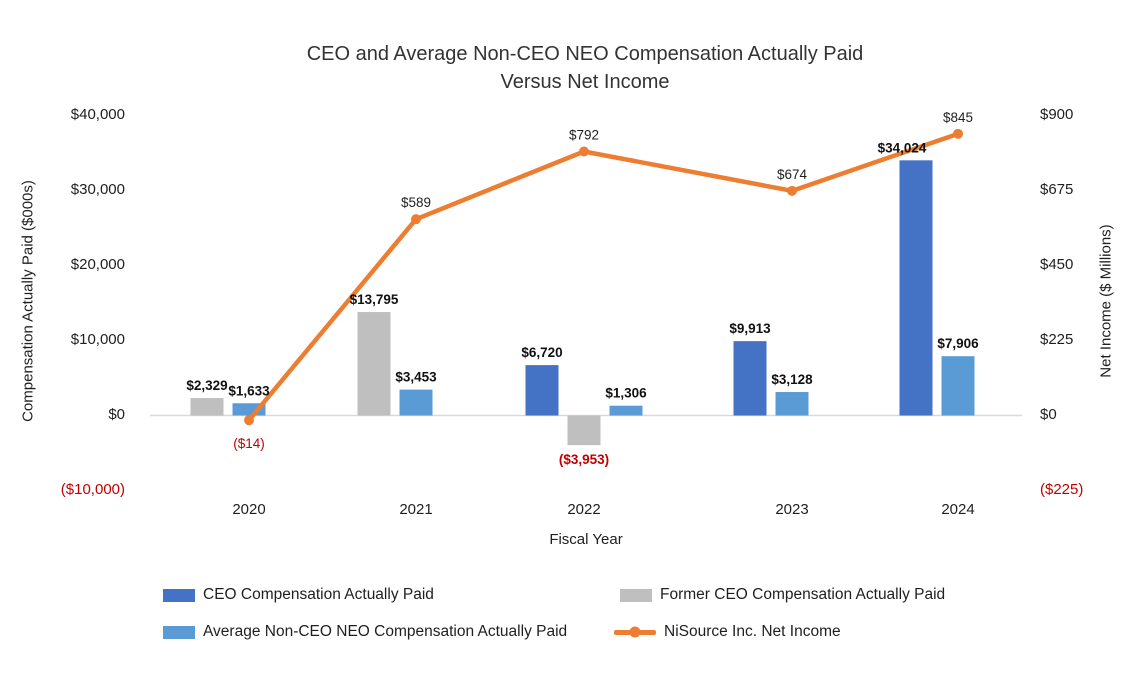 This screenshot has height=680, width=1148. Describe the element at coordinates (958, 117) in the screenshot. I see `svg-text: $845` at that location.